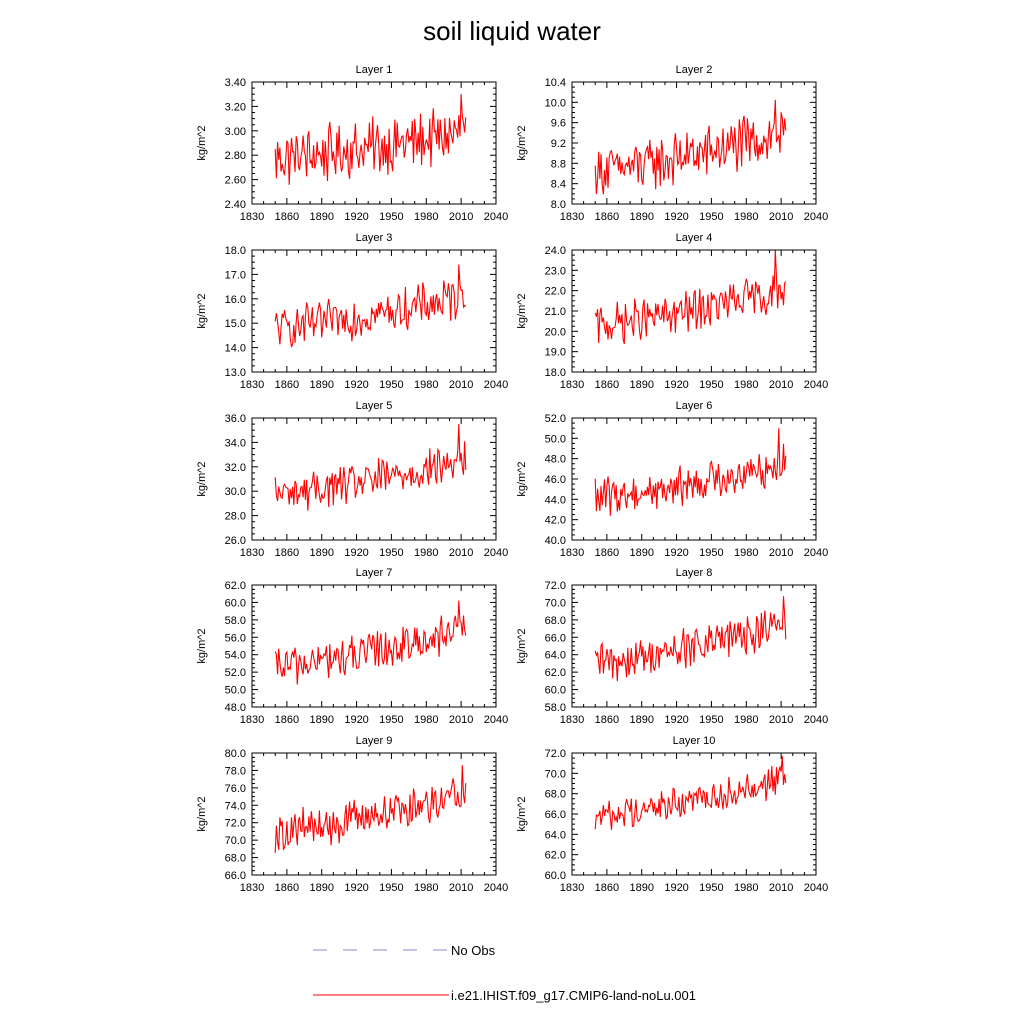 Image resolution: width=1024 pixels, height=1024 pixels. Describe the element at coordinates (374, 70) in the screenshot. I see `panel-title: Layer 1` at that location.